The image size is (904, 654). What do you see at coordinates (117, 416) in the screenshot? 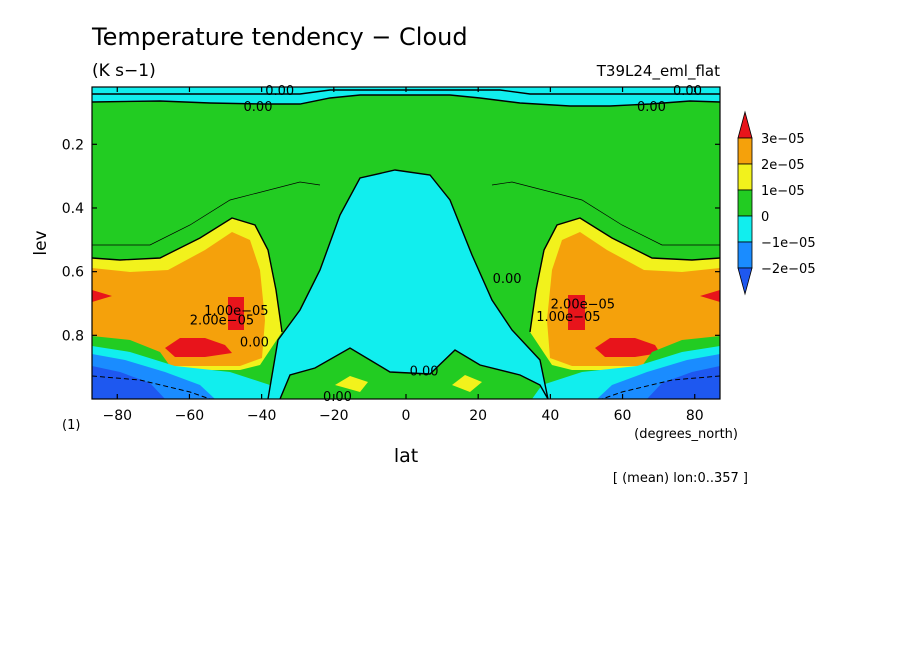
I see `x-tick-label: −80` at bounding box center [117, 416].